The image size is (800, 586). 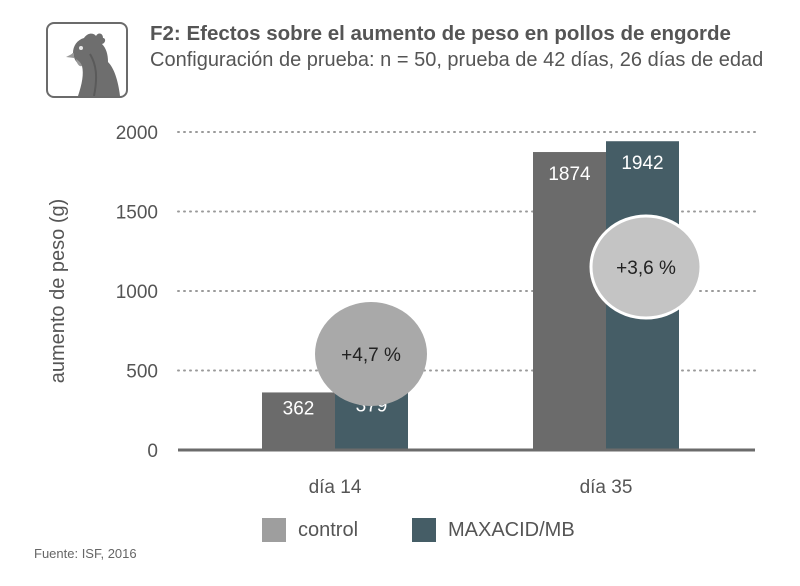 What do you see at coordinates (93, 64) in the screenshot?
I see `chicken-icon` at bounding box center [93, 64].